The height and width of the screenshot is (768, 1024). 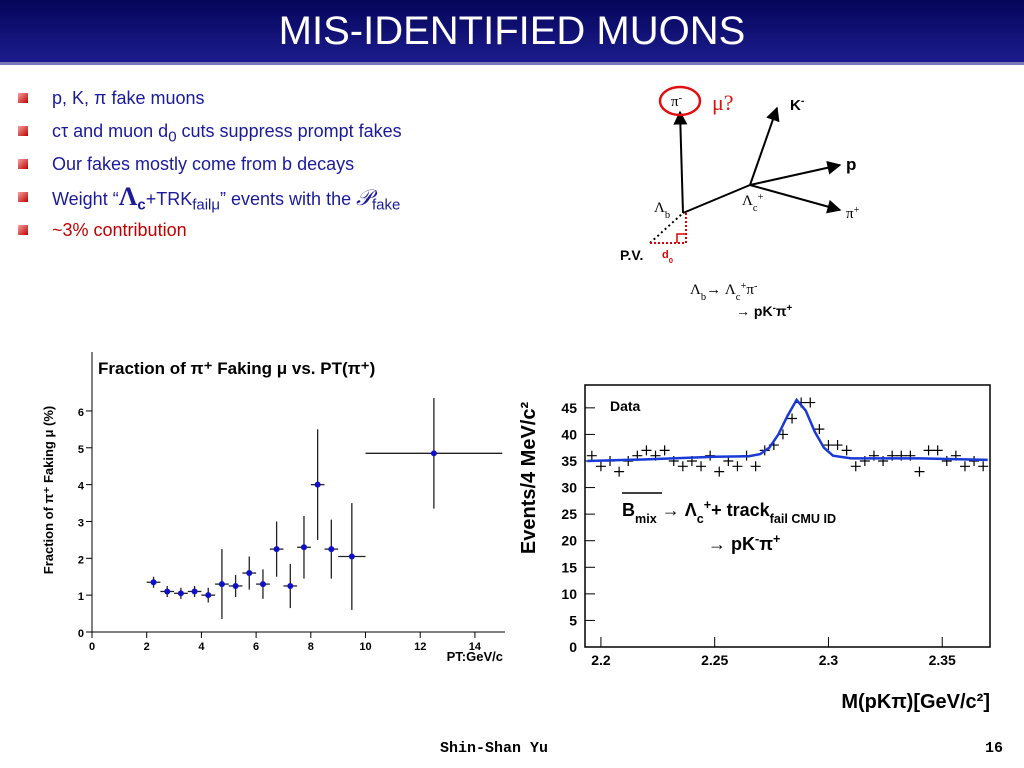 I want to click on bullet: ~3% contribution, so click(x=298, y=232).